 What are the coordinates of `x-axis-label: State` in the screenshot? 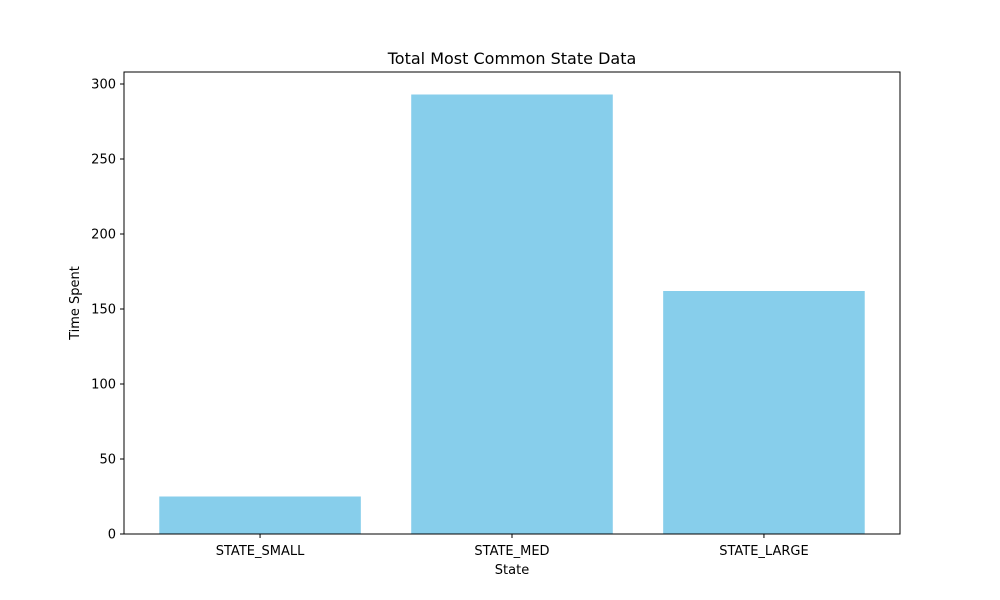 It's located at (512, 570).